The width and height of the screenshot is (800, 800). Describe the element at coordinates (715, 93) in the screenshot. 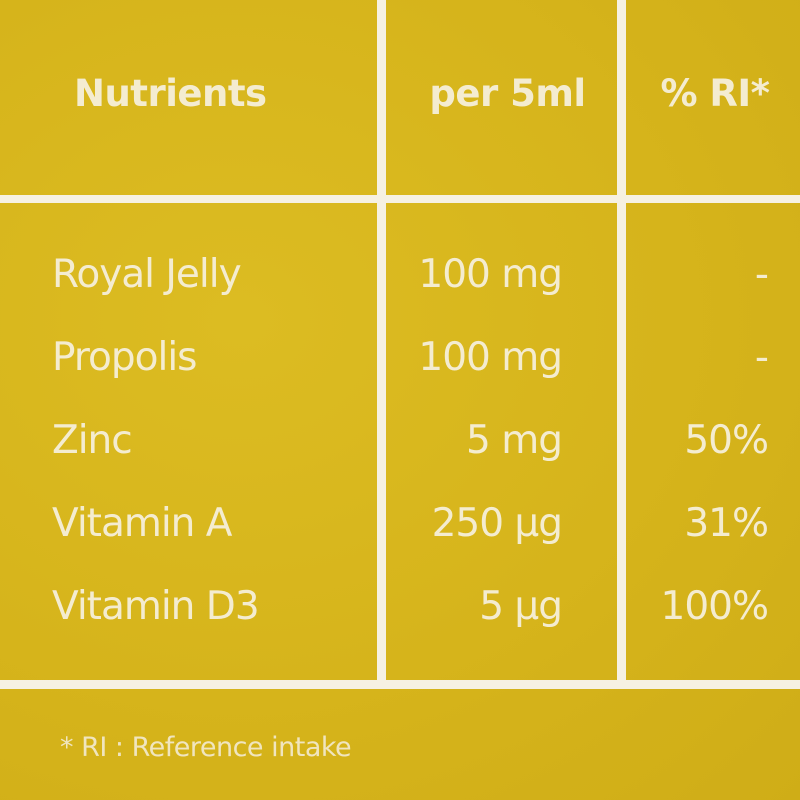

I see `header-ri: % RI*` at that location.